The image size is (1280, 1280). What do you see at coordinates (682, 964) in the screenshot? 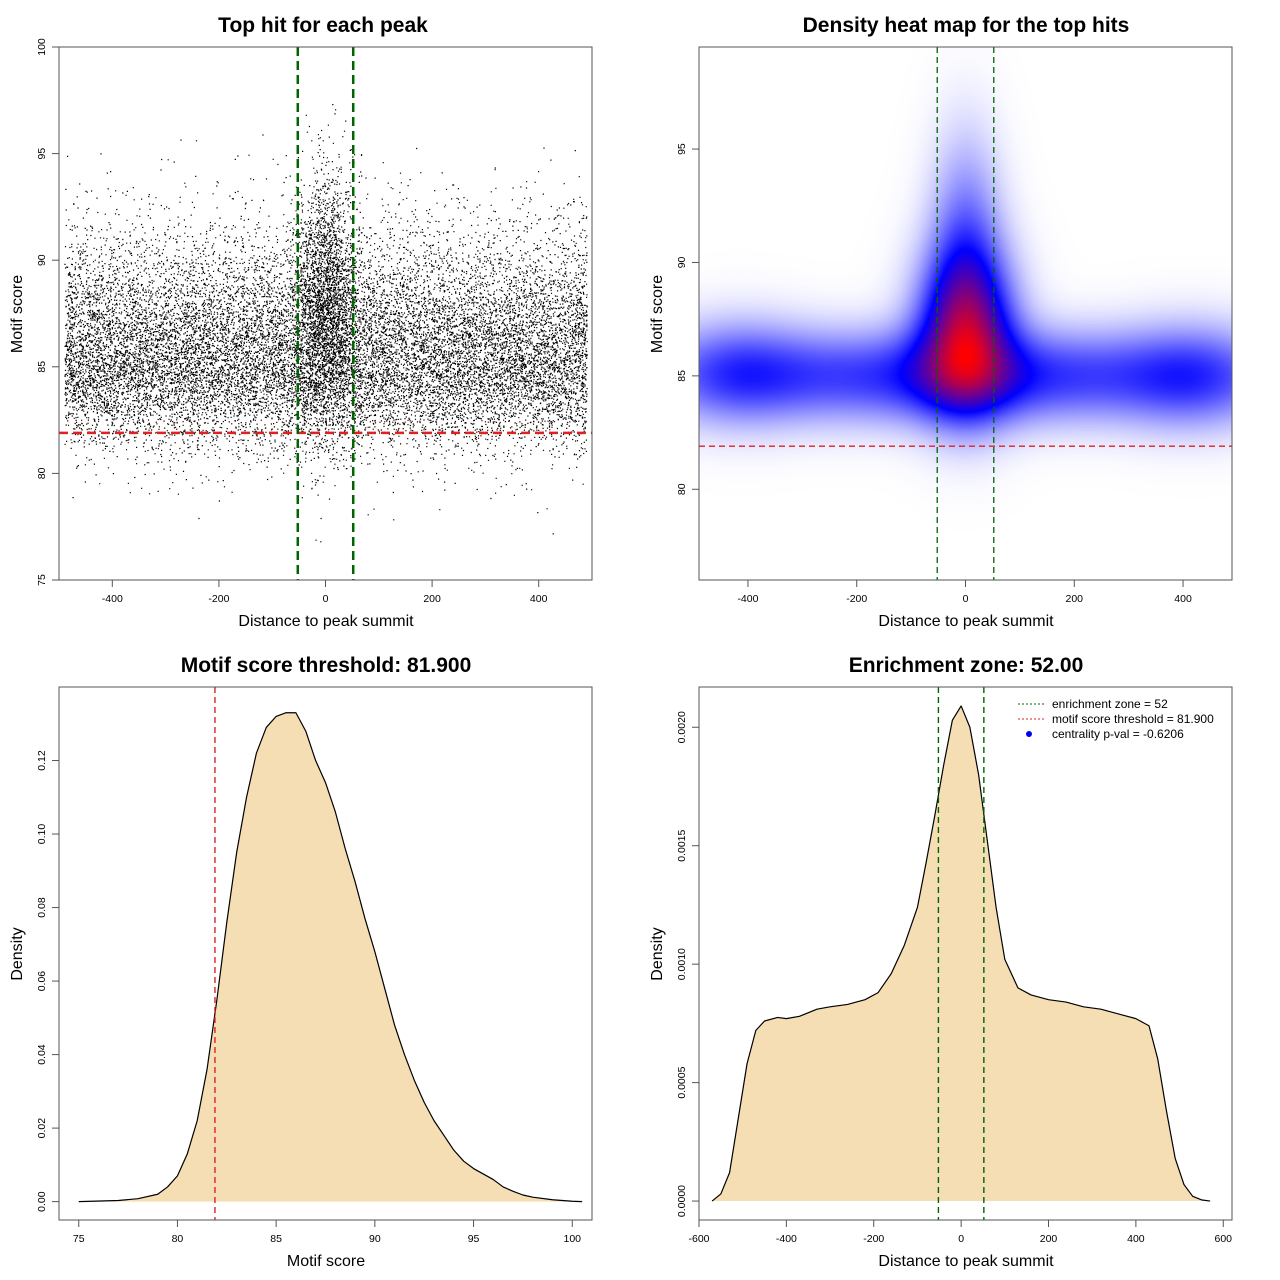
I see `y-tick-label: 0.0010` at bounding box center [682, 964].